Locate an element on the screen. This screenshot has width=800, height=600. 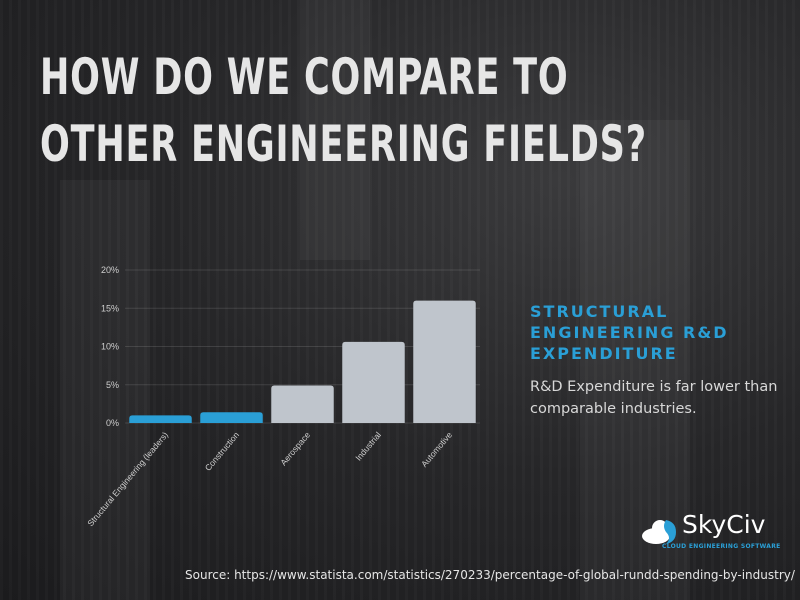
skyciv-logo: SkyCiv CLOUD ENGINEERING SOFTWARE is located at coordinates (715, 532).